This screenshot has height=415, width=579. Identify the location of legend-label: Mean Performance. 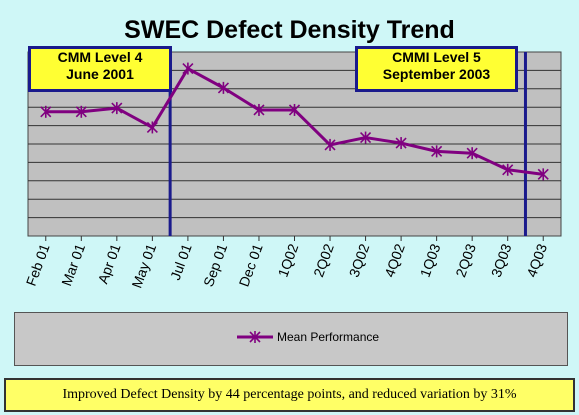
(328, 337).